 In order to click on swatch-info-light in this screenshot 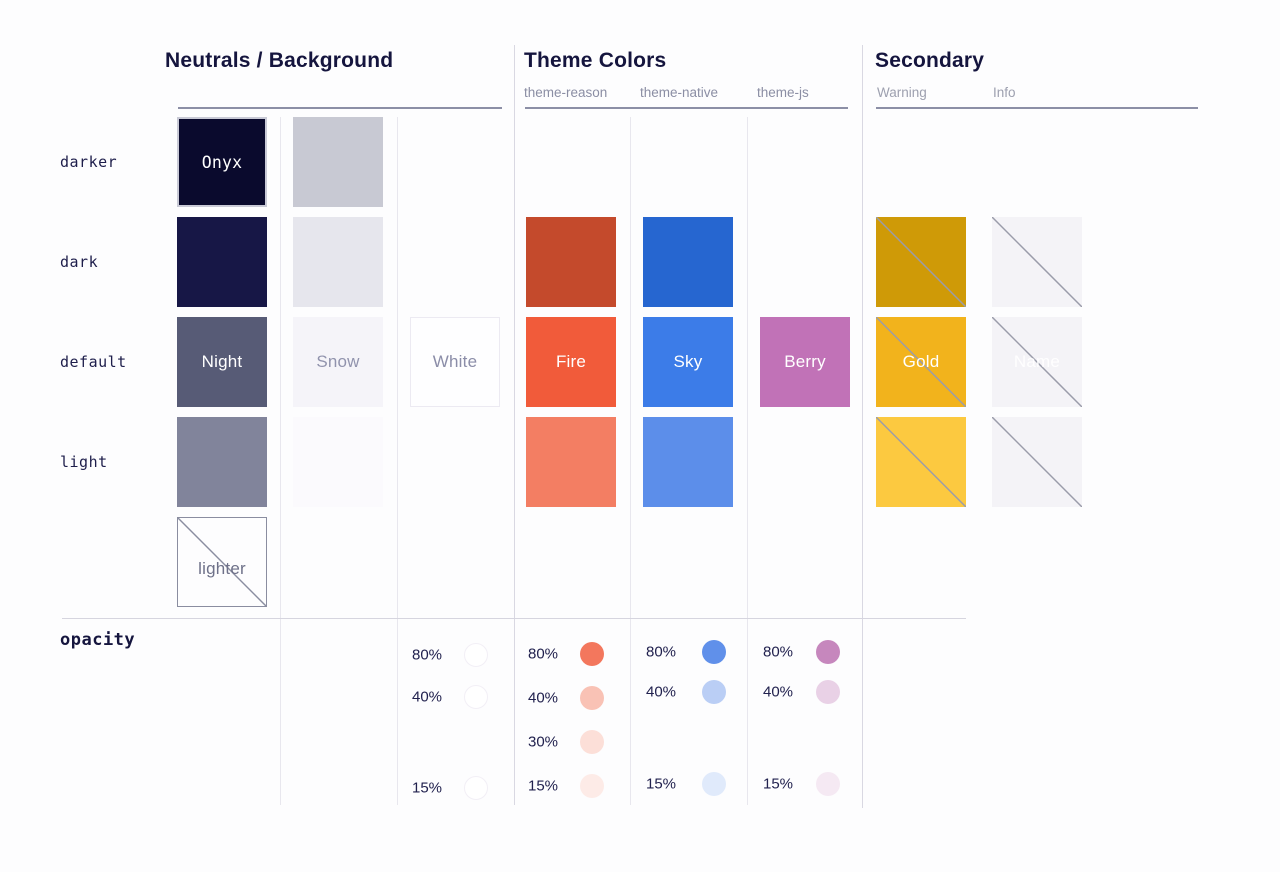, I will do `click(1037, 462)`.